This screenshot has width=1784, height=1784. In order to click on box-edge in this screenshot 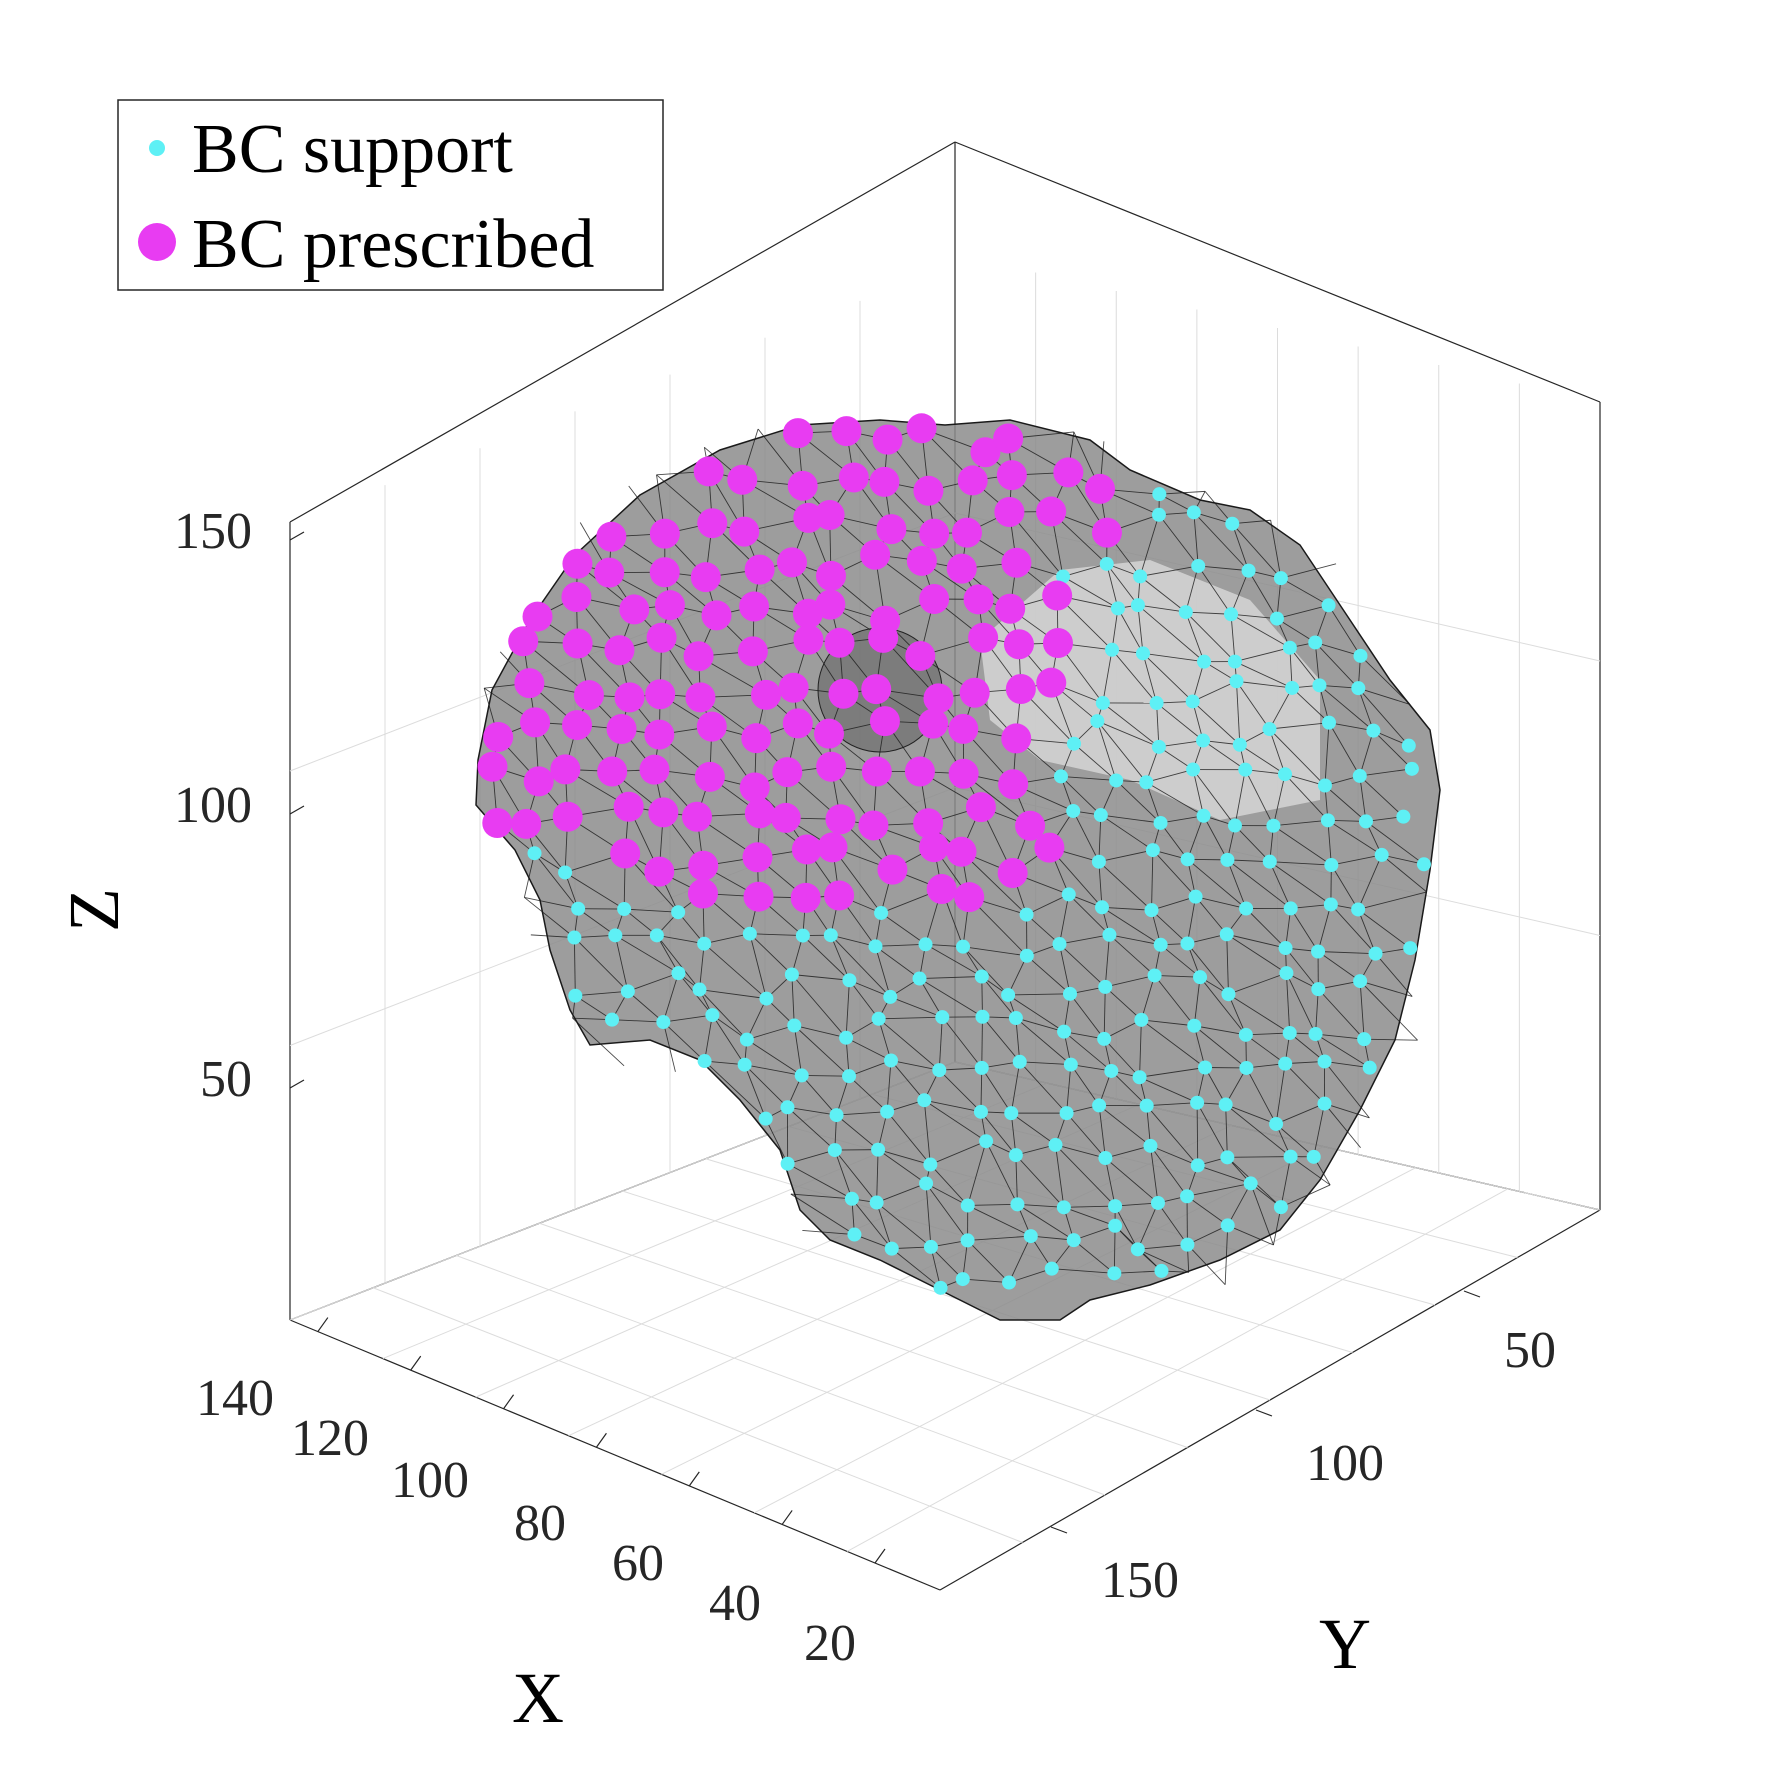, I will do `click(615, 1455)`.